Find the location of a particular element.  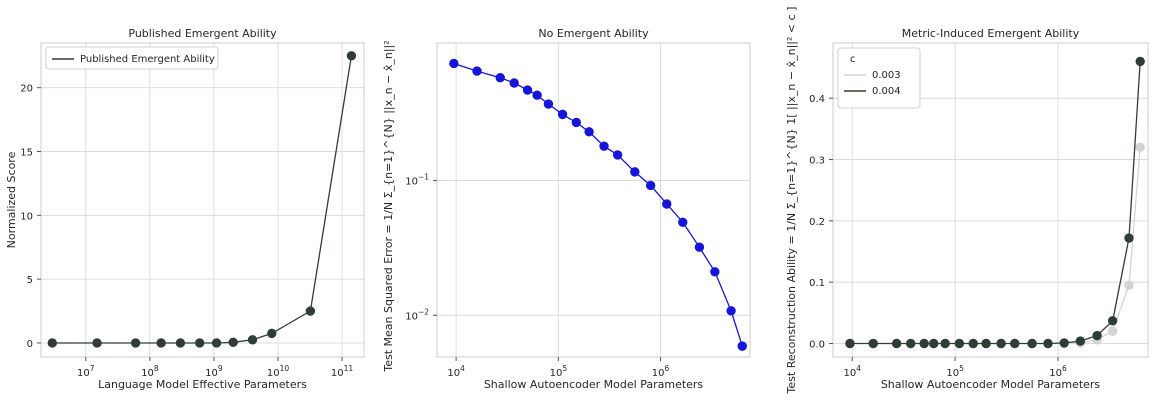

chart-title: Metric-Induced Emergent Ability is located at coordinates (991, 33).